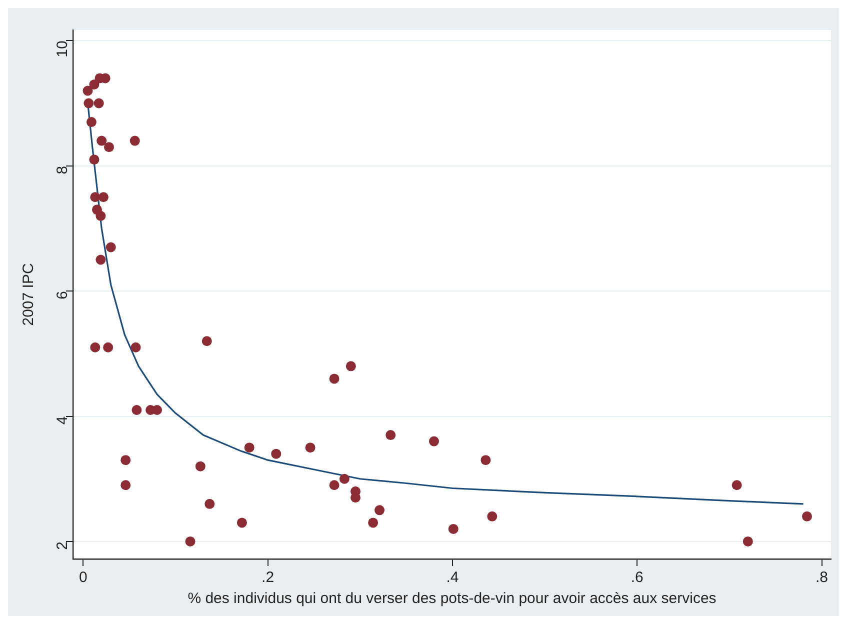  What do you see at coordinates (63, 49) in the screenshot?
I see `y-tick-label: 10` at bounding box center [63, 49].